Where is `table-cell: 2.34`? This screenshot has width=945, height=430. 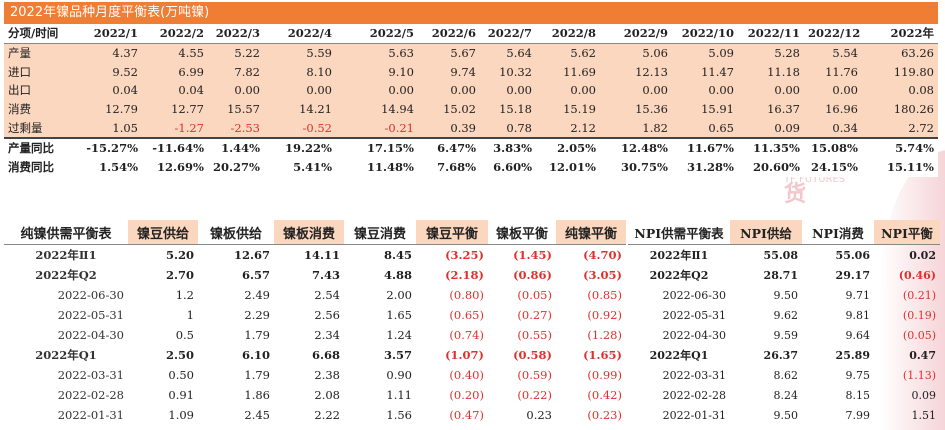
table-cell: 2.34 is located at coordinates (327, 335).